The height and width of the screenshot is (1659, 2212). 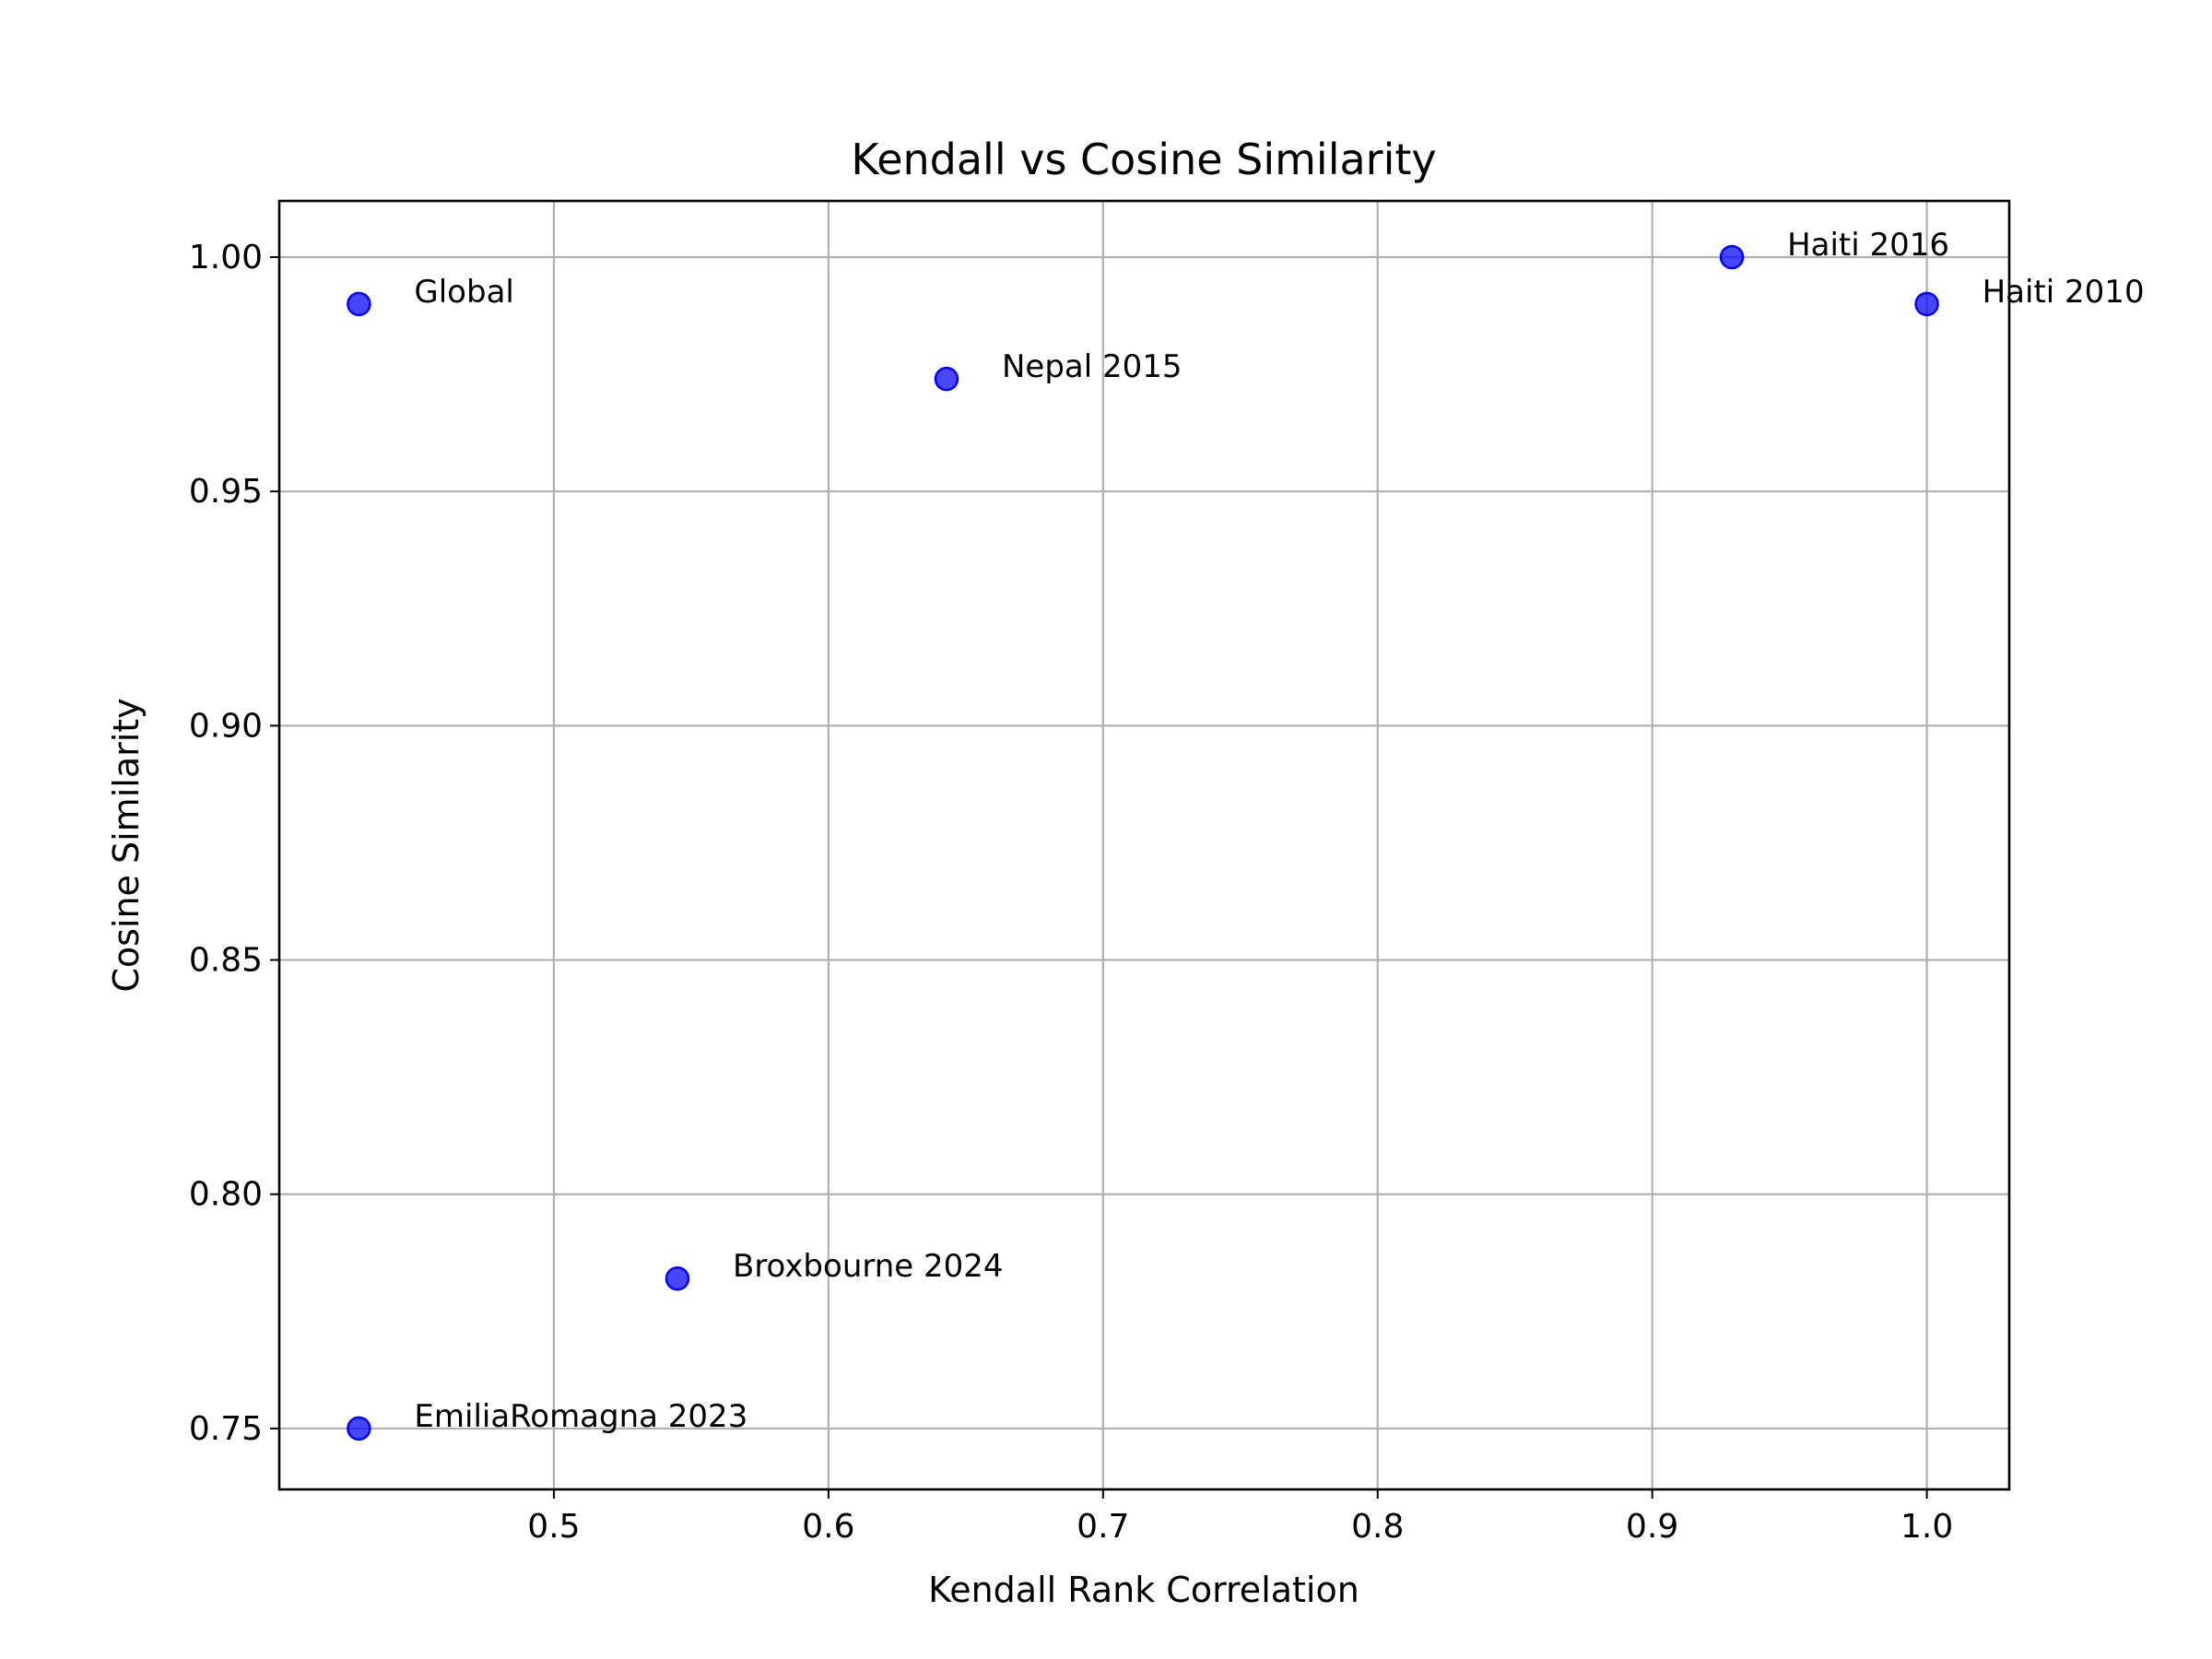 What do you see at coordinates (2064, 292) in the screenshot?
I see `data-point-label: Haiti 2010` at bounding box center [2064, 292].